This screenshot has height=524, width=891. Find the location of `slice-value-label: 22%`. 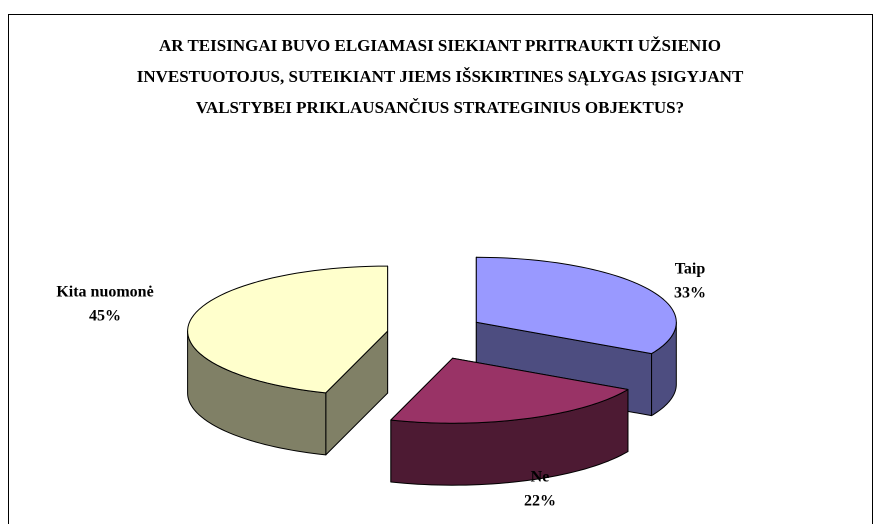

slice-value-label: 22% is located at coordinates (540, 501).